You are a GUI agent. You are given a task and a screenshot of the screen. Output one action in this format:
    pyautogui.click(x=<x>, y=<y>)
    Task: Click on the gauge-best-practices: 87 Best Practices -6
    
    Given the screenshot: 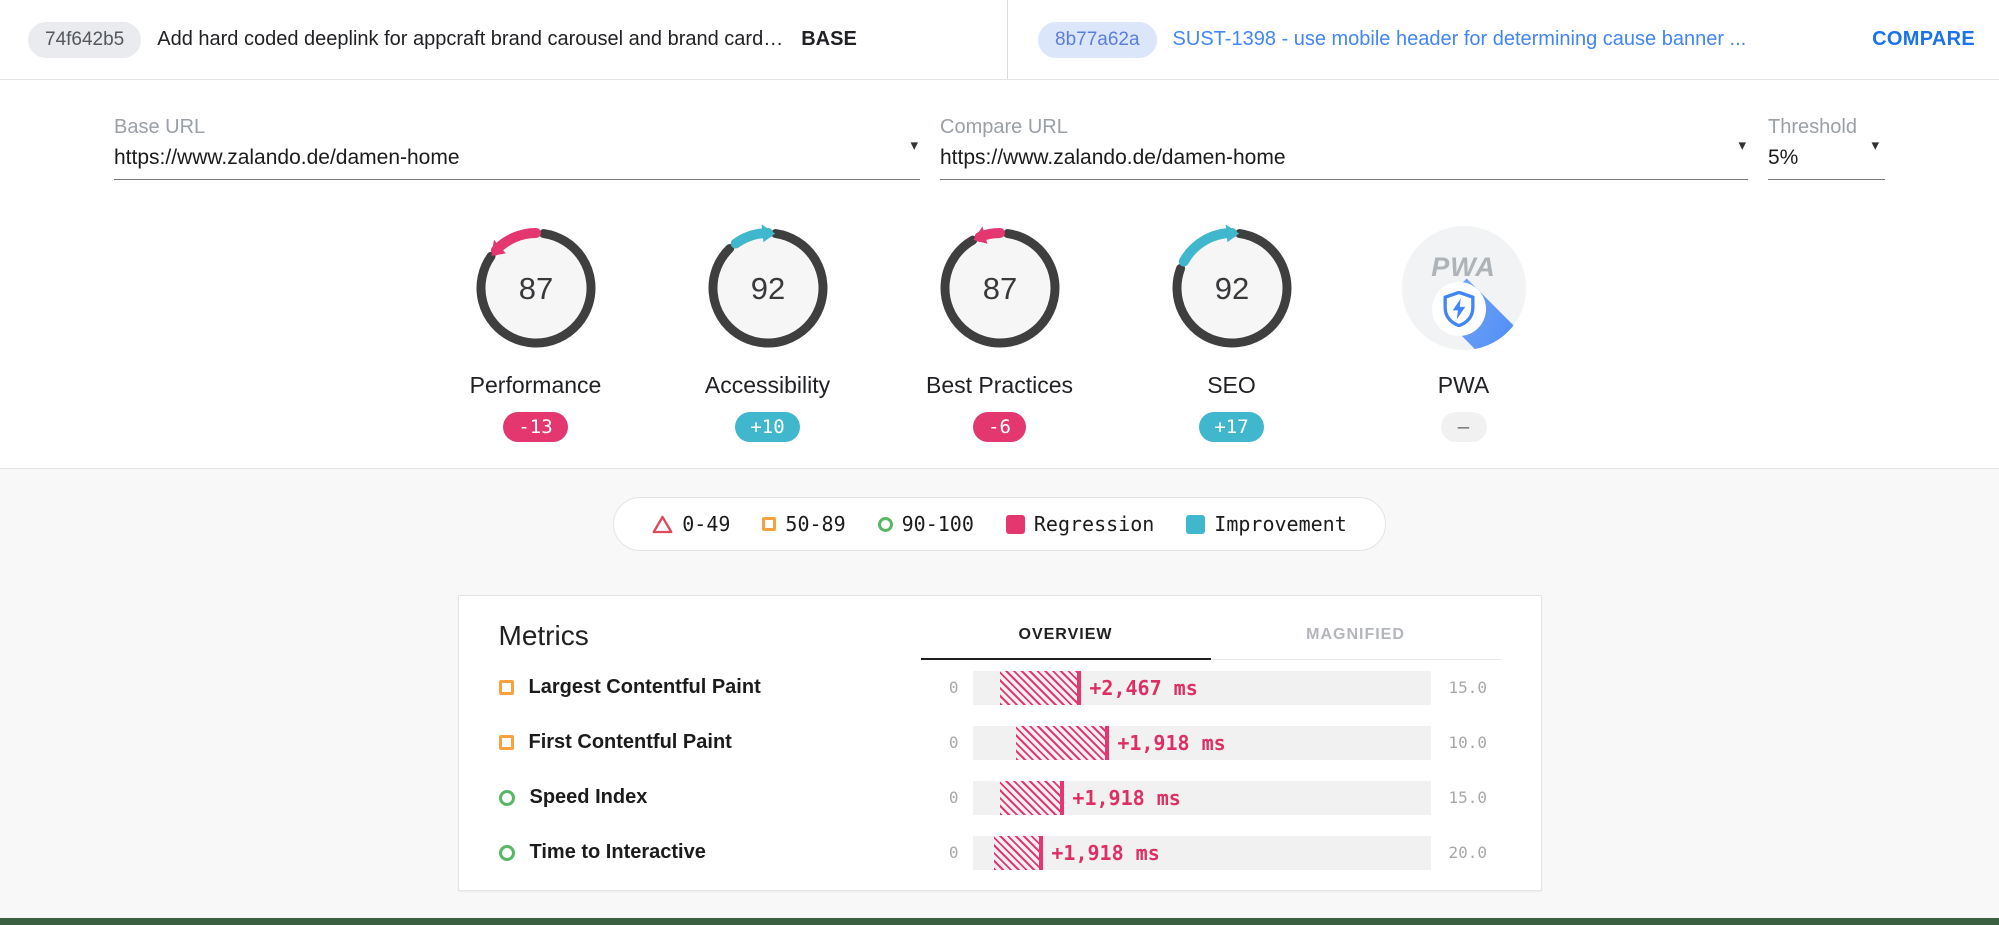 What is the action you would take?
    pyautogui.click(x=1000, y=334)
    